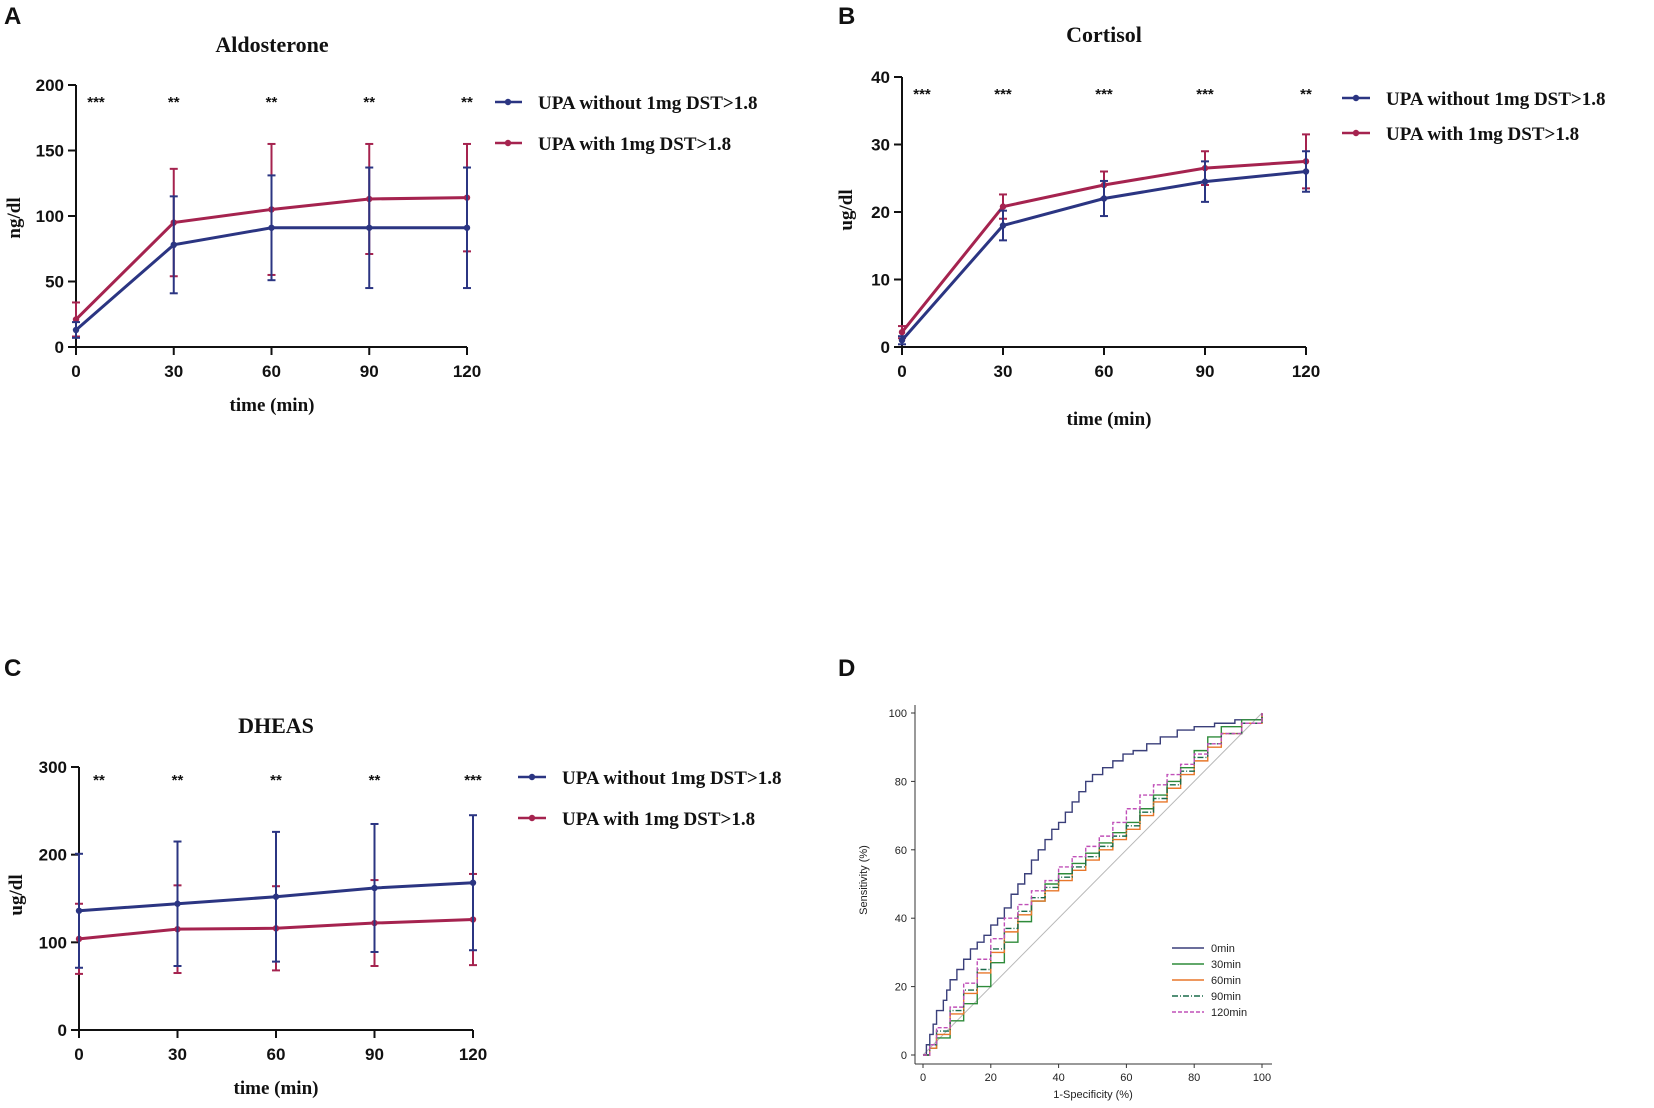  Describe the element at coordinates (508, 102) in the screenshot. I see `chart-a-legend-marker-without` at that location.